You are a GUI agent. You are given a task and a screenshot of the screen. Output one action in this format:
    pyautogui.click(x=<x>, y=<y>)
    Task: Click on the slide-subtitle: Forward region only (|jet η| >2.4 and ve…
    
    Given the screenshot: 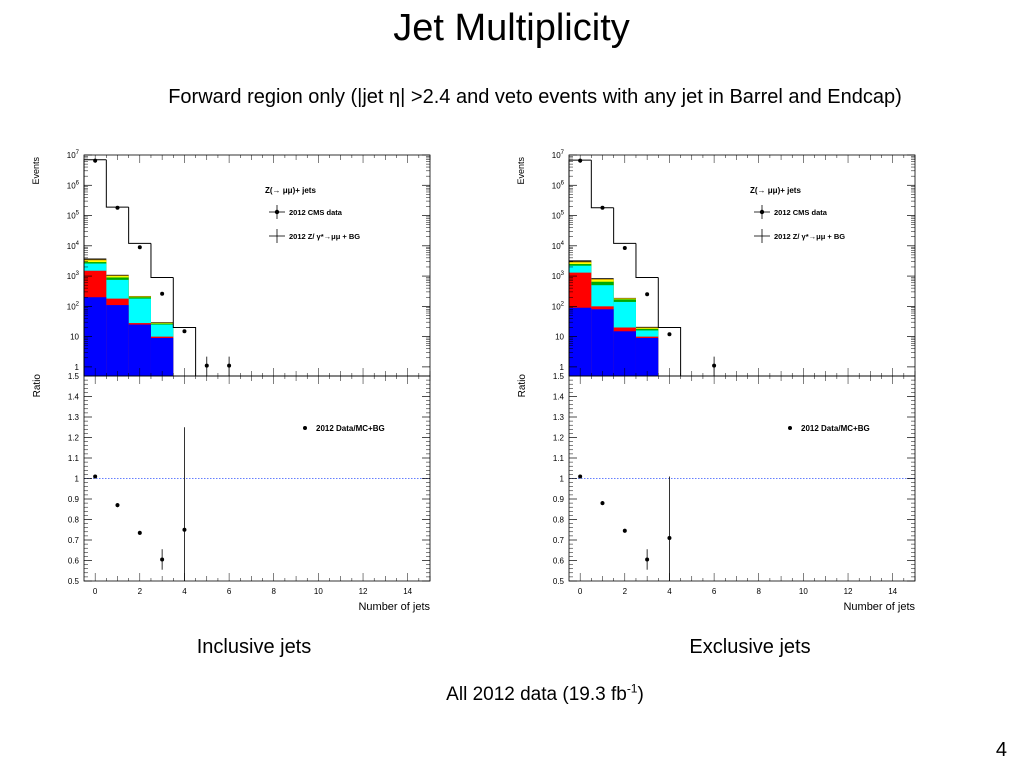 What is the action you would take?
    pyautogui.click(x=535, y=97)
    